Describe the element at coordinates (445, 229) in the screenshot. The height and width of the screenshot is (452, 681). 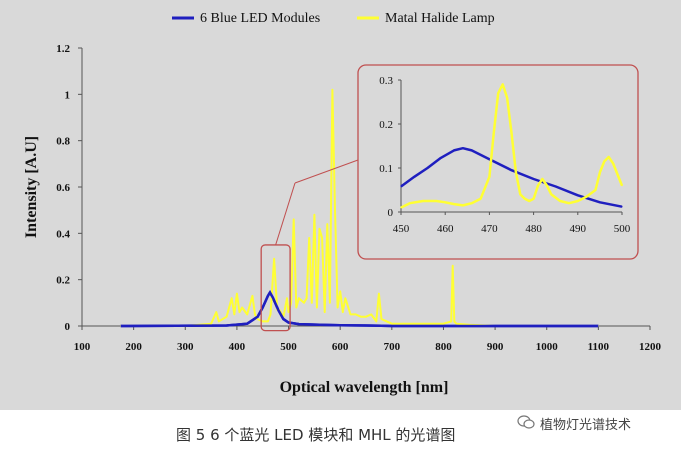
I see `inset-x-tick-label: 460` at that location.